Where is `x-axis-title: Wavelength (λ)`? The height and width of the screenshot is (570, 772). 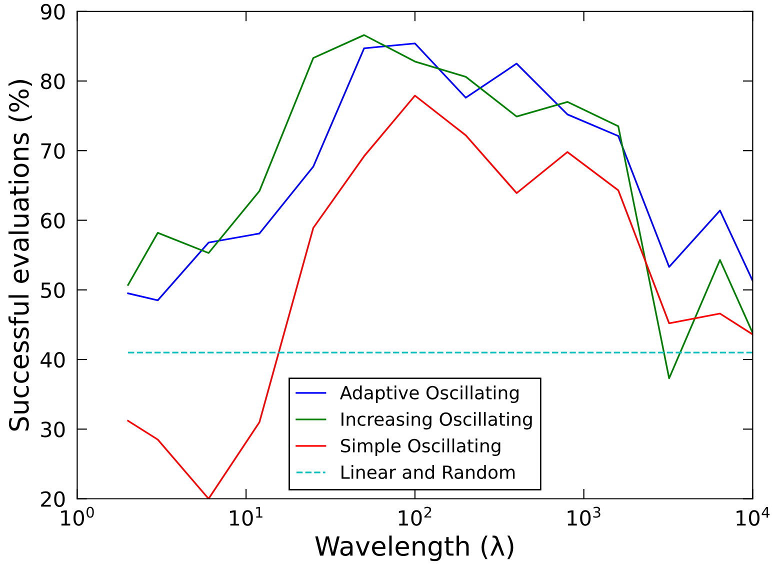
x-axis-title: Wavelength (λ) is located at coordinates (414, 549).